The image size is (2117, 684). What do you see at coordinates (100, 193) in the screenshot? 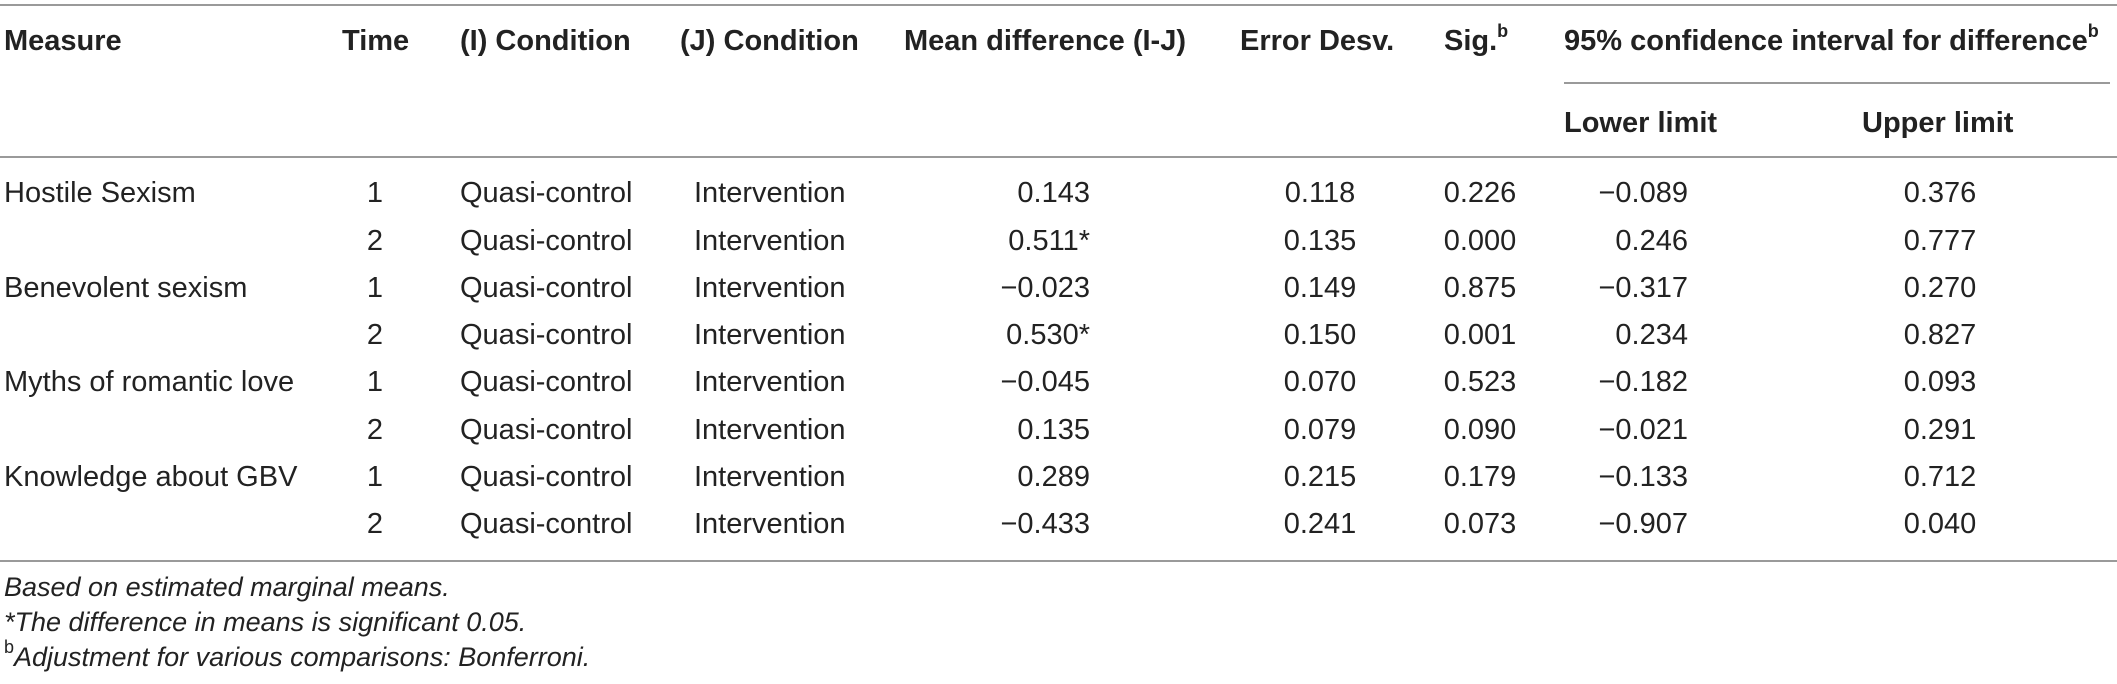
I see `cell-measure: Hostile Sexism` at bounding box center [100, 193].